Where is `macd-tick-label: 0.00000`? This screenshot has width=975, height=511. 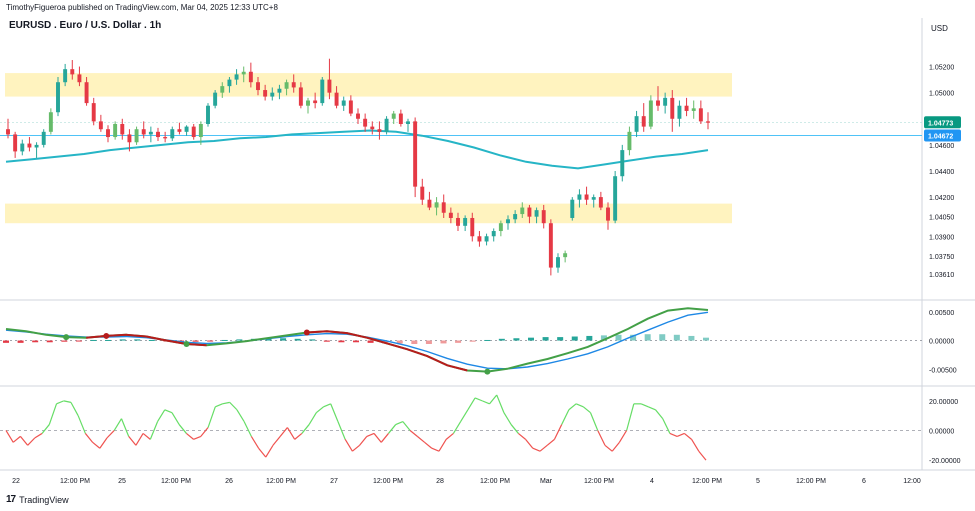
macd-tick-label: 0.00000 is located at coordinates (941, 342).